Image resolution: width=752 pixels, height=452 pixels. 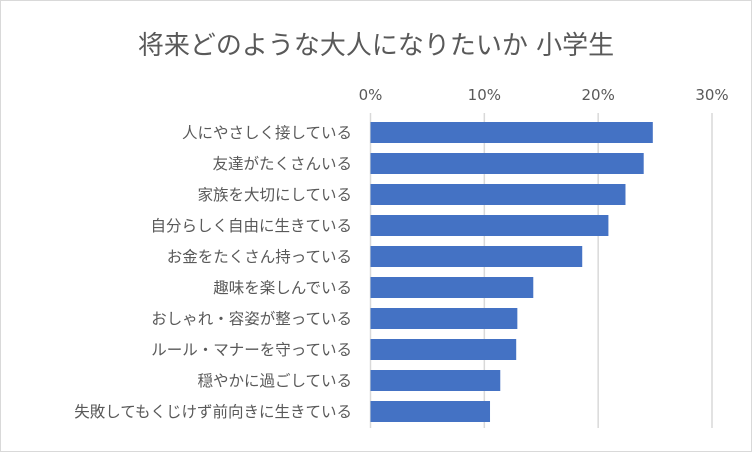 I want to click on category-label: おしゃれ・容姿が整っている, so click(x=251, y=319).